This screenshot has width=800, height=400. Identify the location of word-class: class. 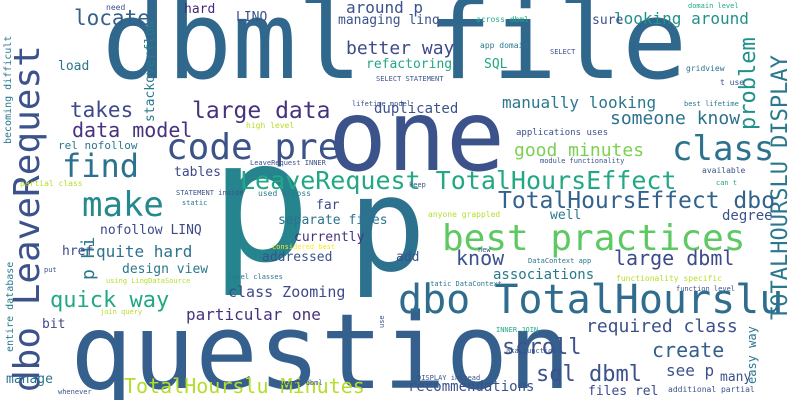
(723, 149).